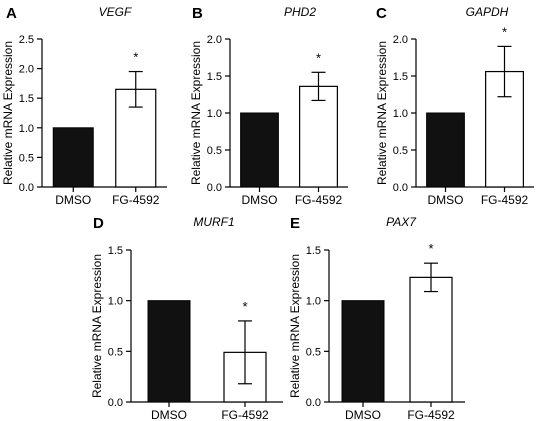 Image resolution: width=550 pixels, height=421 pixels. What do you see at coordinates (504, 129) in the screenshot?
I see `panel-c-bar-fg4592` at bounding box center [504, 129].